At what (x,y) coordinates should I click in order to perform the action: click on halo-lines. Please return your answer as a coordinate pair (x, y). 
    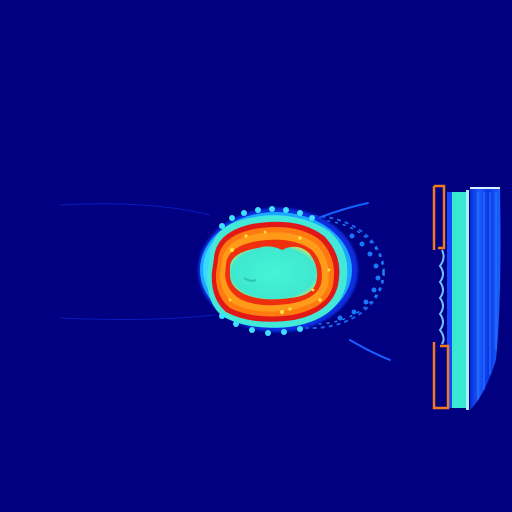
    Looking at the image, I should click on (137, 261).